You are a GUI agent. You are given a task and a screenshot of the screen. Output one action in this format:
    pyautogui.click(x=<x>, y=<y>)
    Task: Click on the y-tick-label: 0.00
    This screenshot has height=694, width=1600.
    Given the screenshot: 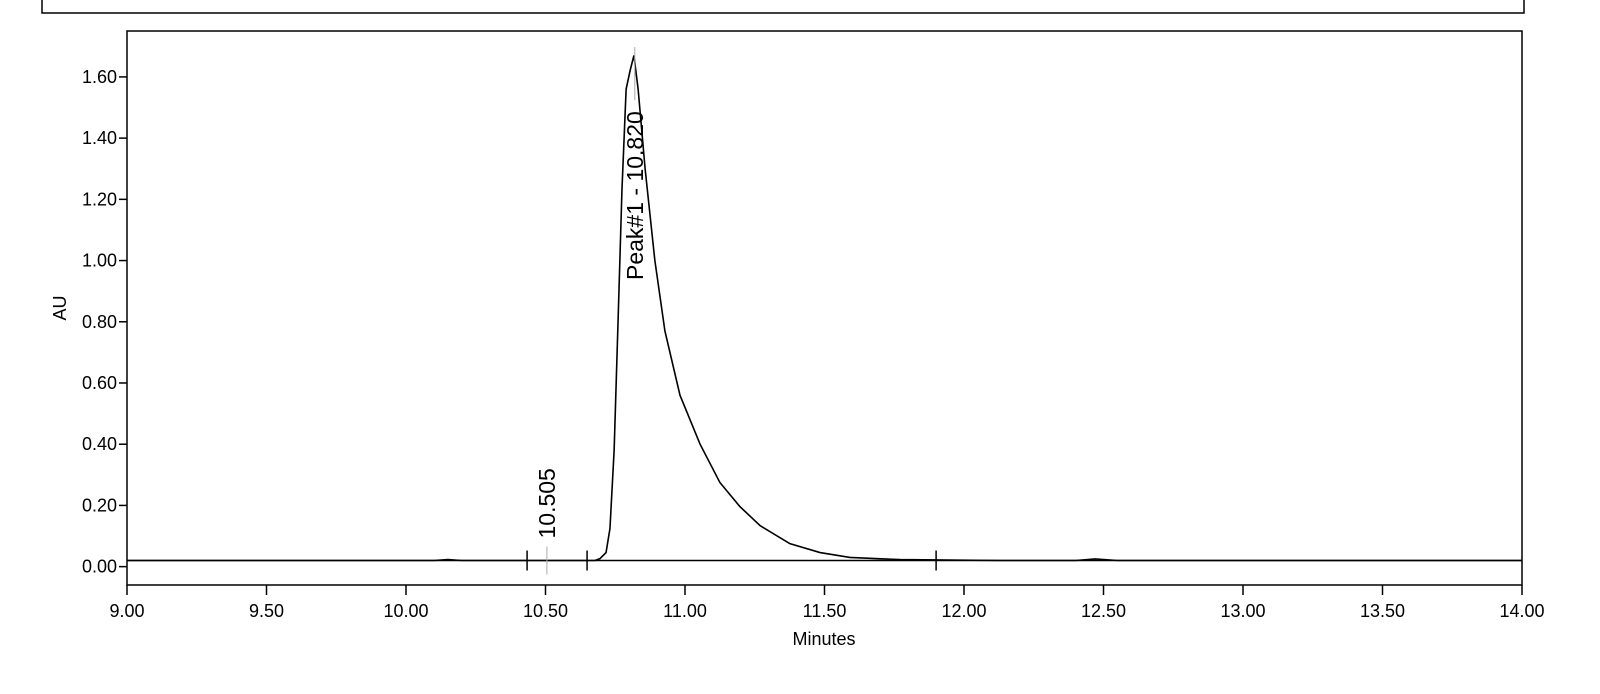 What is the action you would take?
    pyautogui.click(x=99, y=567)
    